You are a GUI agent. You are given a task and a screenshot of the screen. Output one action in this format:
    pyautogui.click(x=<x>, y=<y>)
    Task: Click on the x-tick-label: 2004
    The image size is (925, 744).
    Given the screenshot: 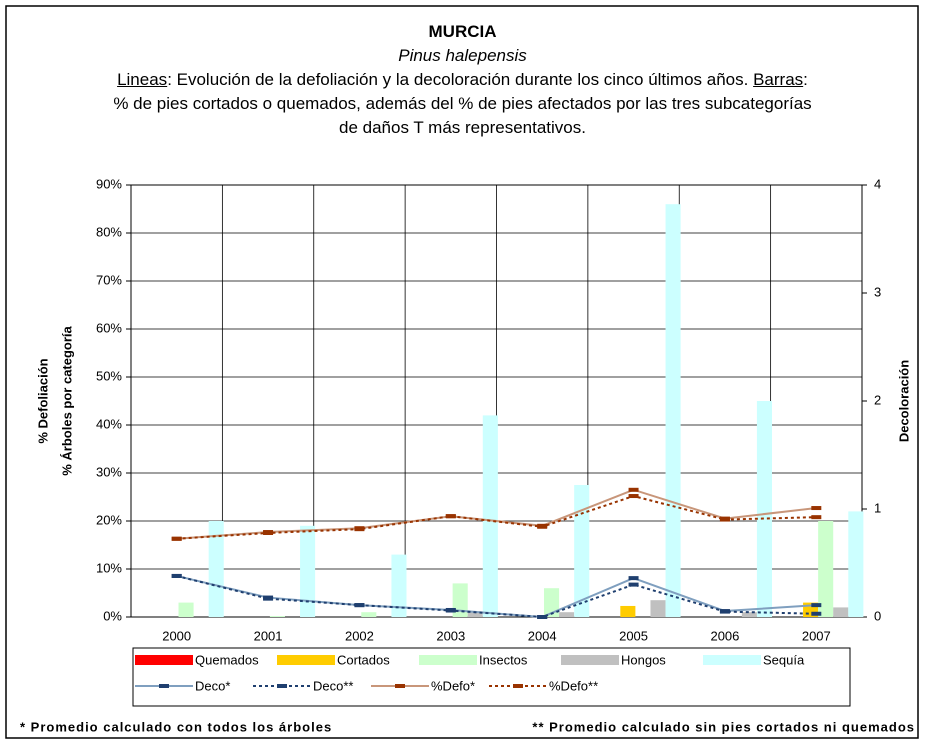 What is the action you would take?
    pyautogui.click(x=542, y=635)
    